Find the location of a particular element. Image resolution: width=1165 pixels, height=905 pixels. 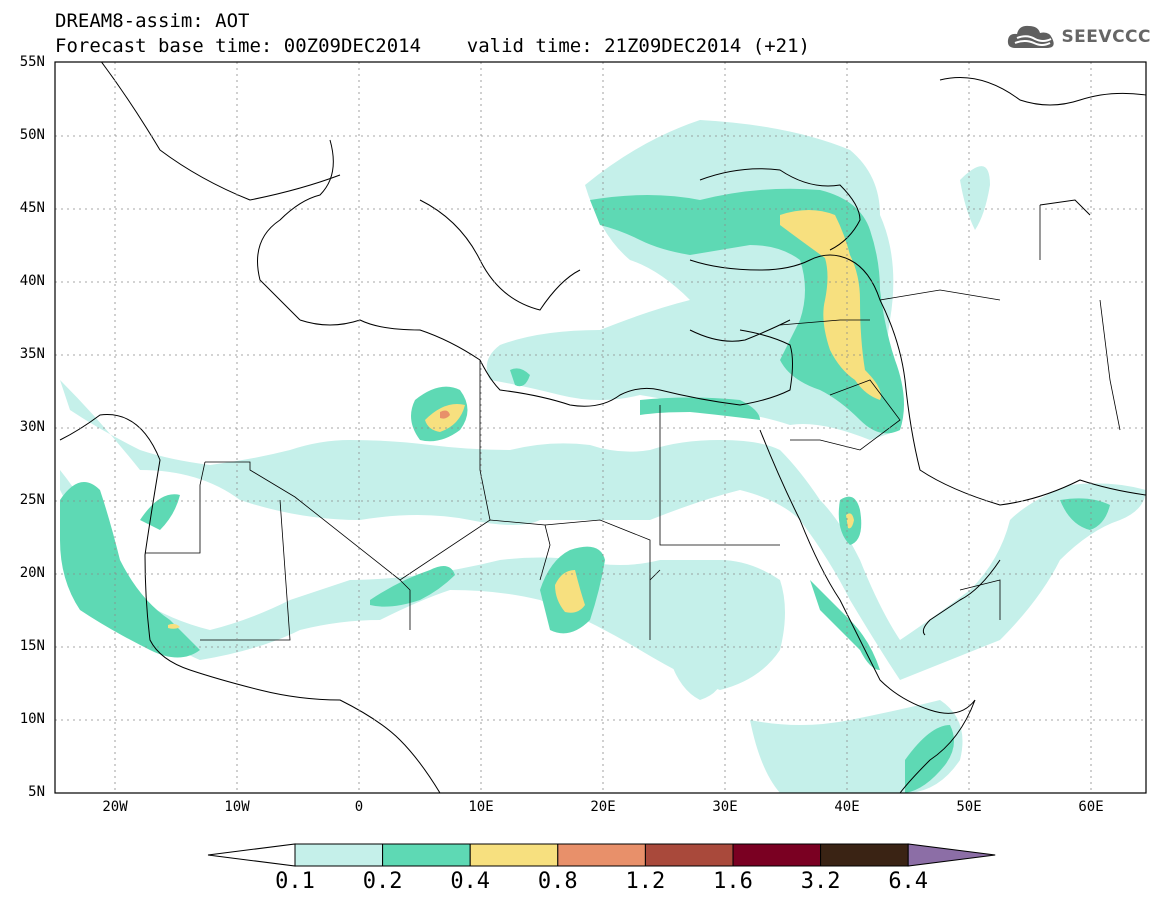

colorbar-high-arrow is located at coordinates (951, 855).